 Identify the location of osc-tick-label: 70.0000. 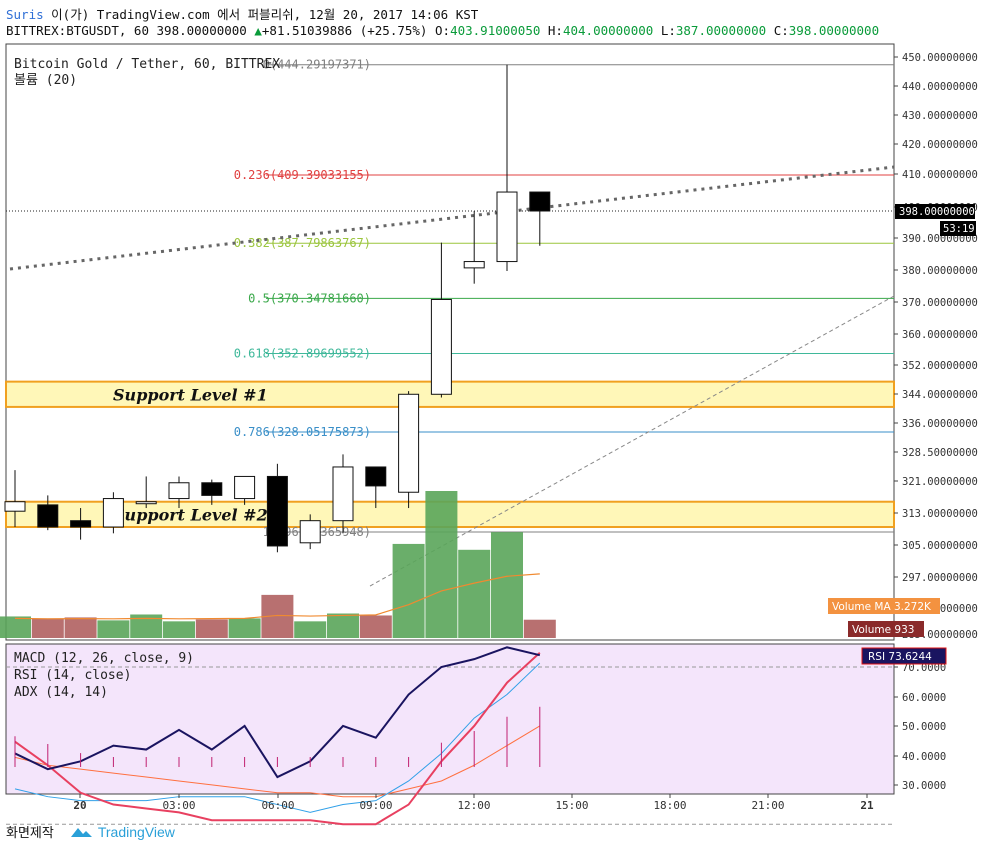
(924, 668).